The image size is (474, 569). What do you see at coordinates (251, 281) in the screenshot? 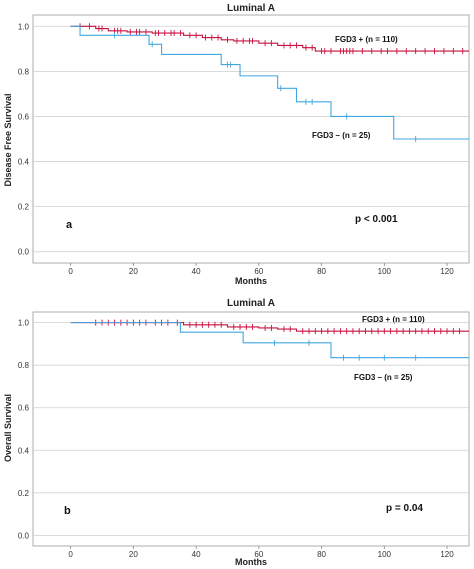
I see `panel-a-x-axis-label: Months` at bounding box center [251, 281].